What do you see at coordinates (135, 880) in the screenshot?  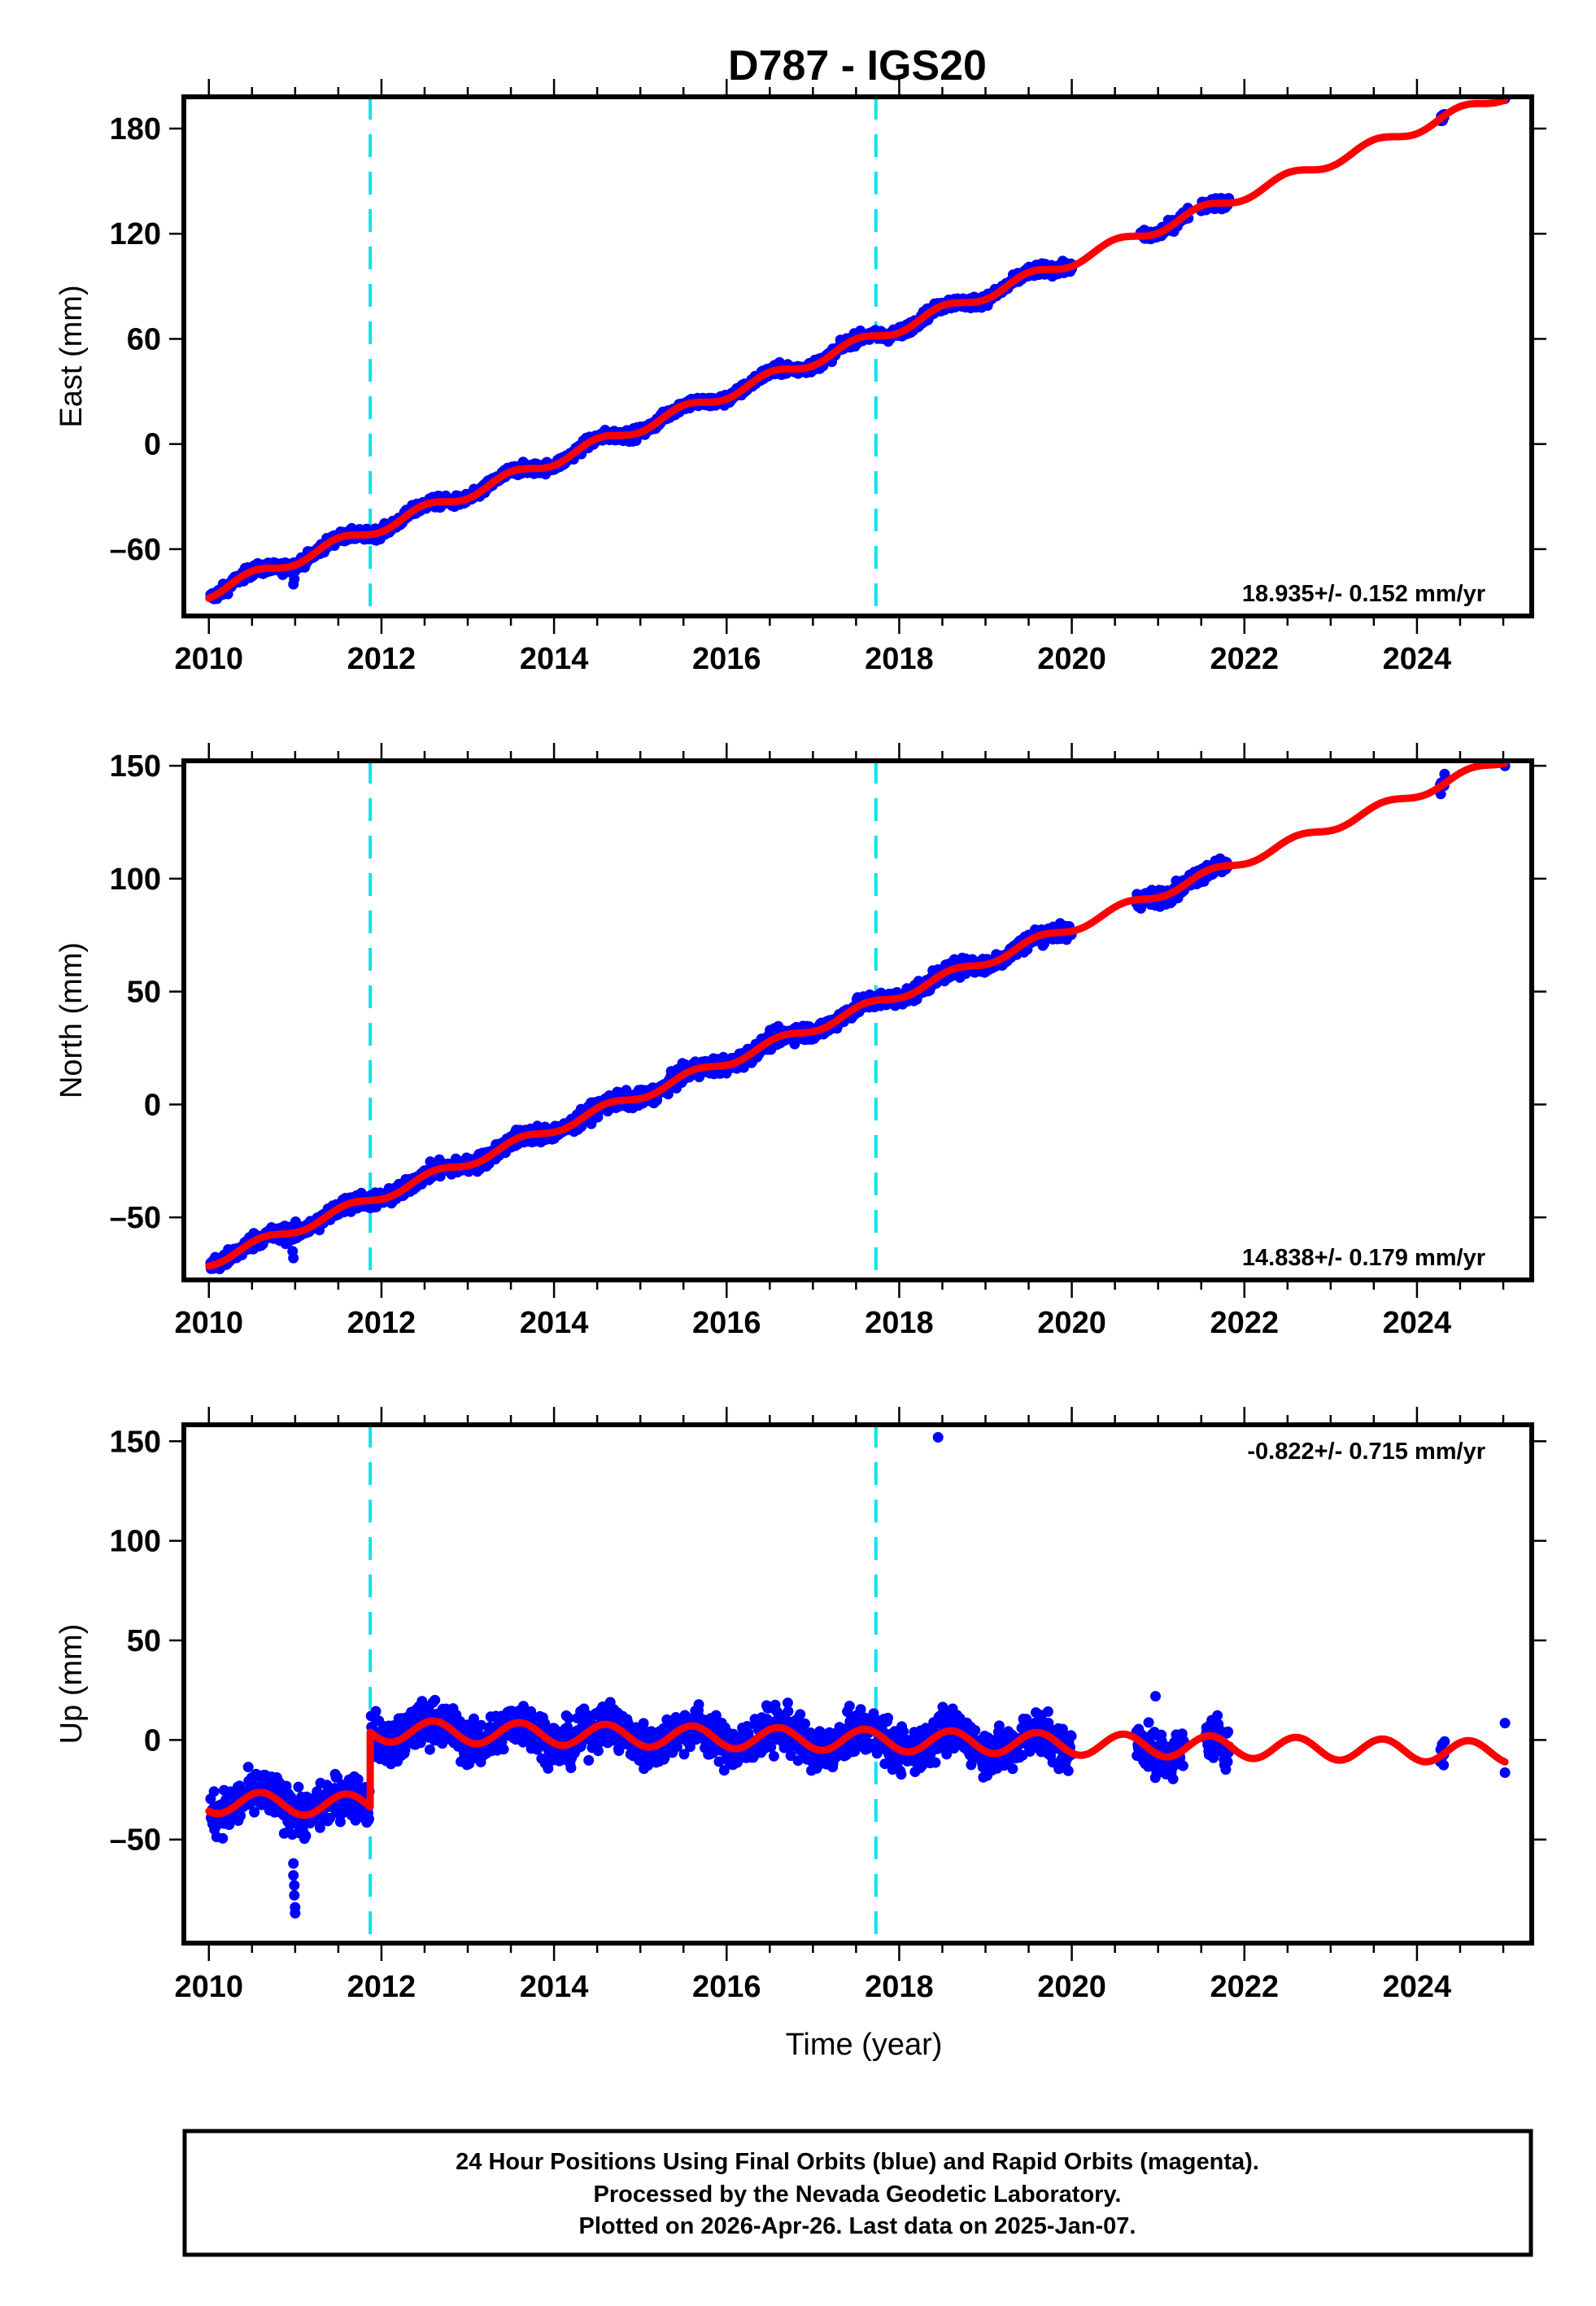 I see `y-tick-label: 100` at bounding box center [135, 880].